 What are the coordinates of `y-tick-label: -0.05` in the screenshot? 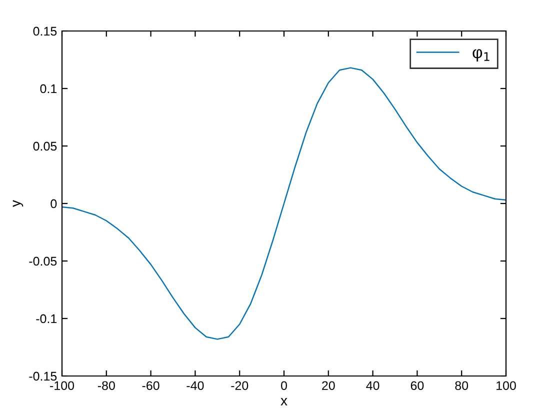 It's located at (43, 261).